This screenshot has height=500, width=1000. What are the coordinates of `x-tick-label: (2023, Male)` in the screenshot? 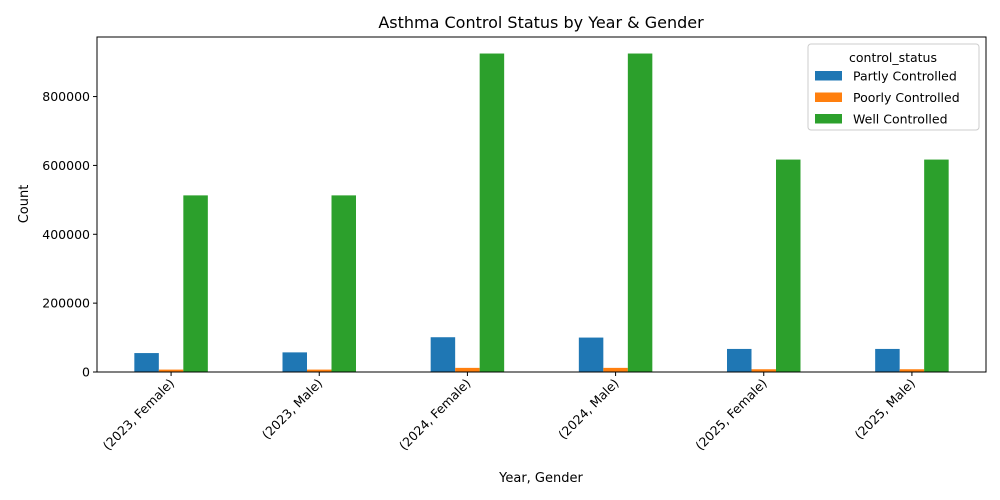 It's located at (292, 409).